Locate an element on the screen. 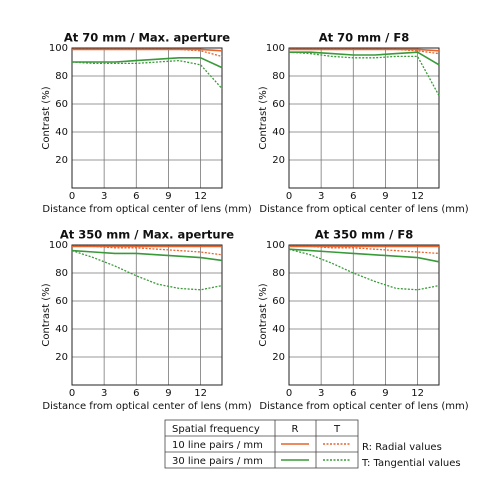 The height and width of the screenshot is (499, 499). legend-table is located at coordinates (261, 444).